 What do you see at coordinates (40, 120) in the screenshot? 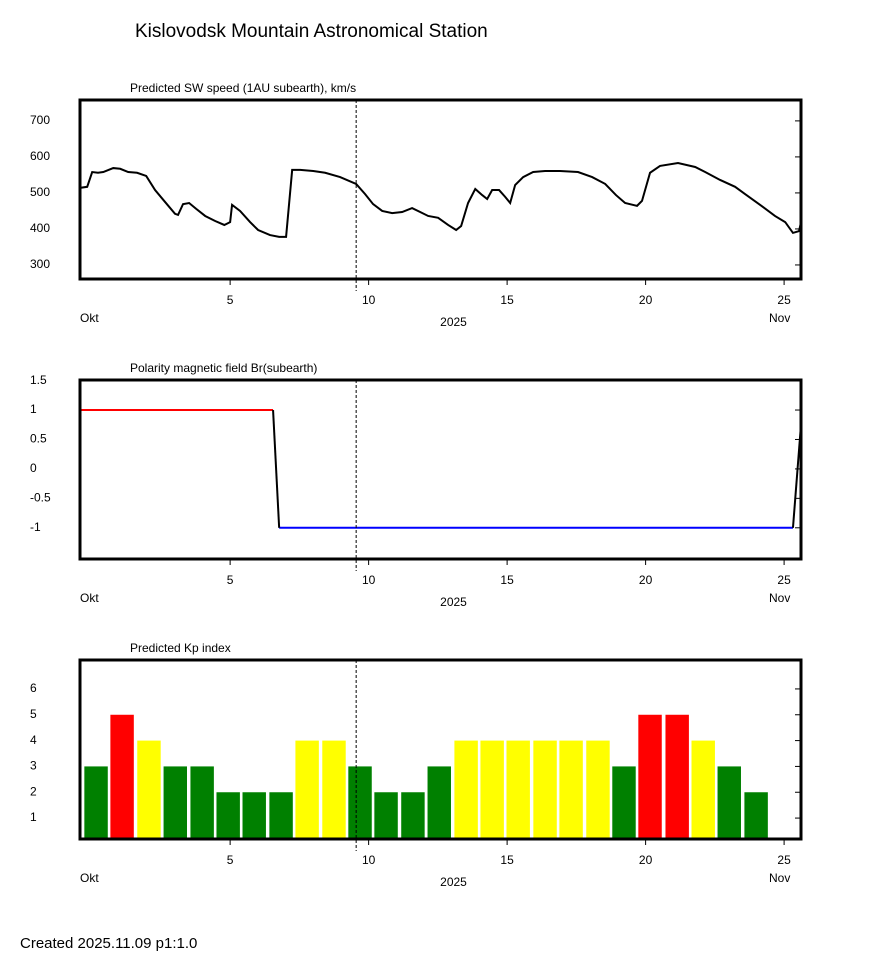
I see `y-tick-label: 700` at bounding box center [40, 120].